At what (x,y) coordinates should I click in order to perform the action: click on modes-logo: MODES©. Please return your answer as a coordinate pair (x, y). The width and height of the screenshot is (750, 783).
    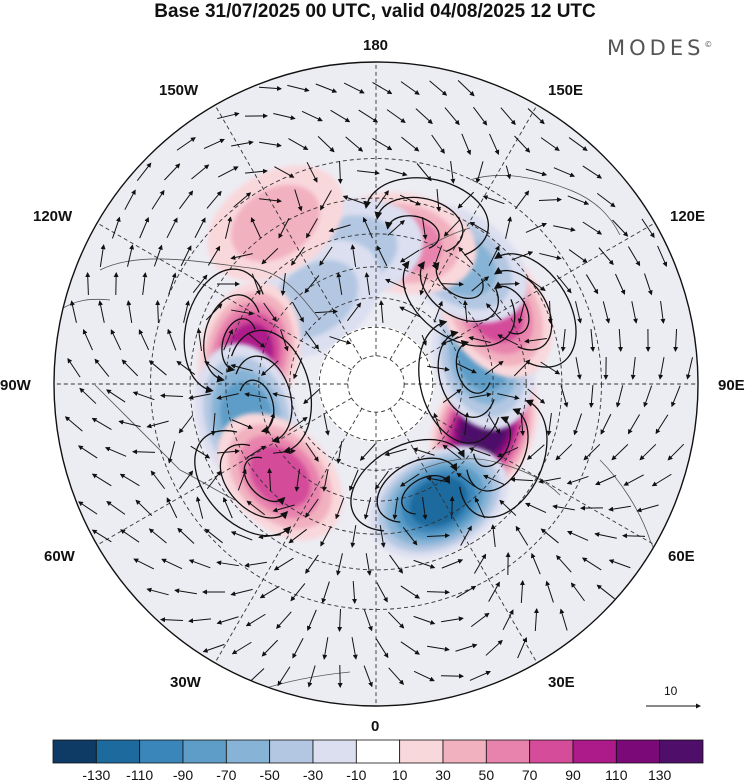
    Looking at the image, I should click on (659, 48).